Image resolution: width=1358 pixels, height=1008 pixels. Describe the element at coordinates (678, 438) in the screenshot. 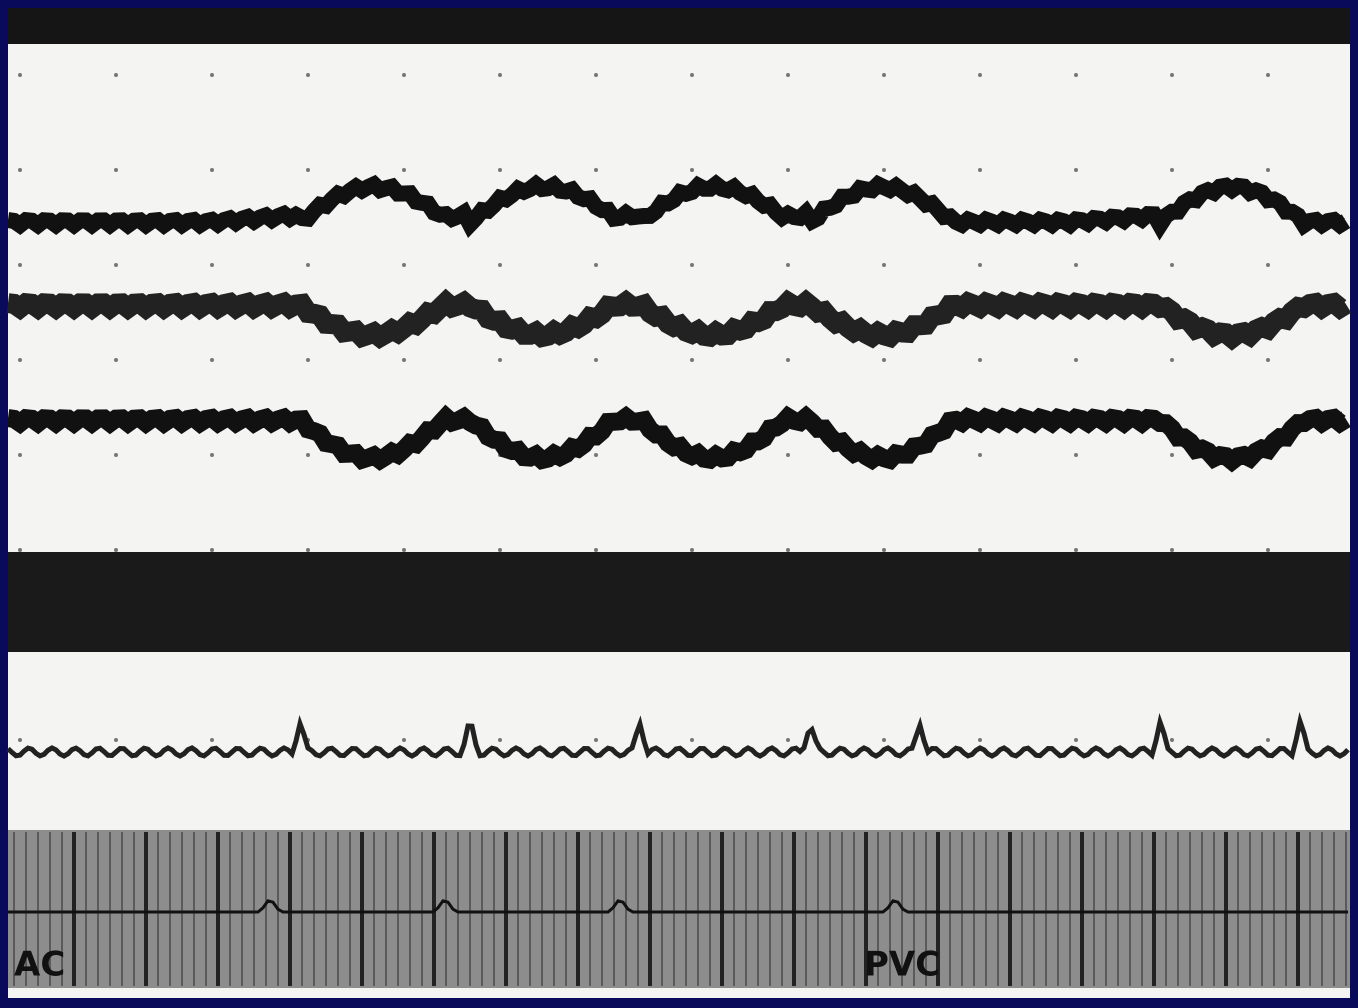

I see `septum-lower` at that location.